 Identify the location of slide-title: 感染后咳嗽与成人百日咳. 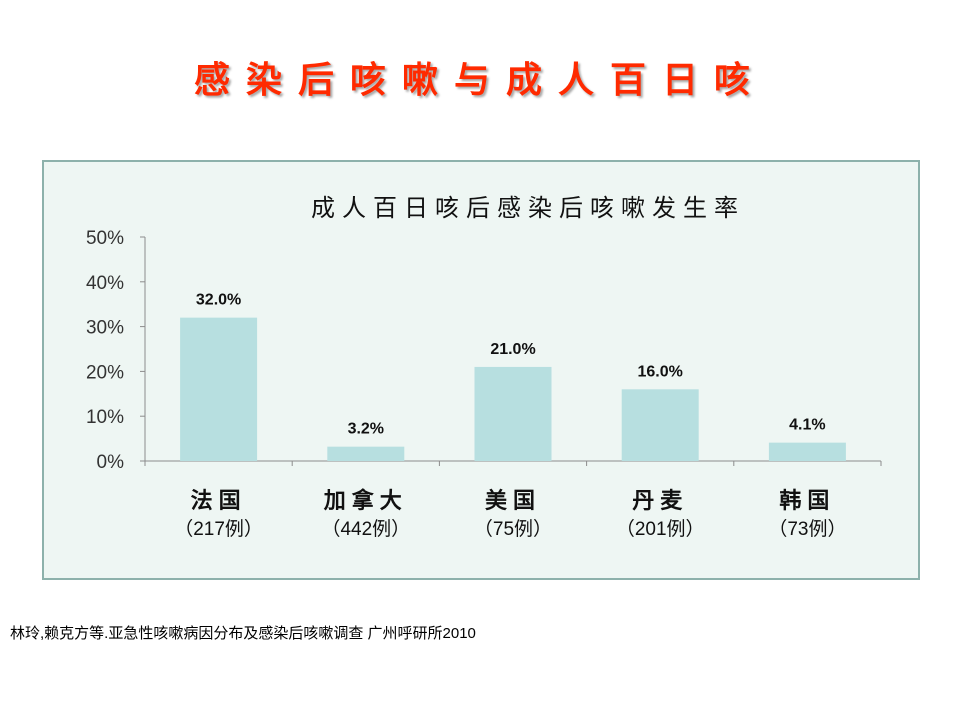
(479, 80).